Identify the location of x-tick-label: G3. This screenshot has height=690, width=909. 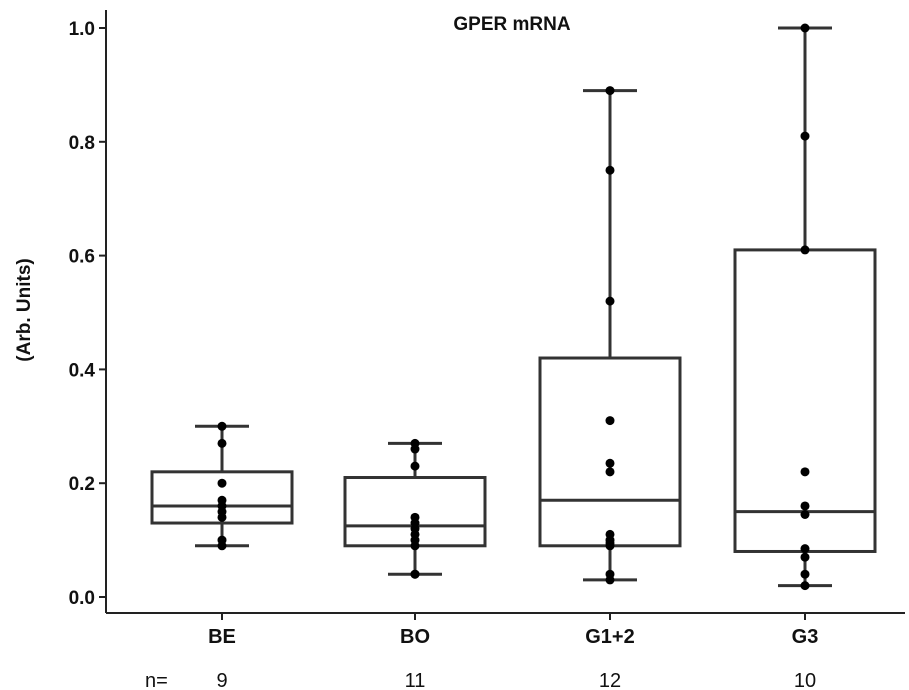
(805, 637).